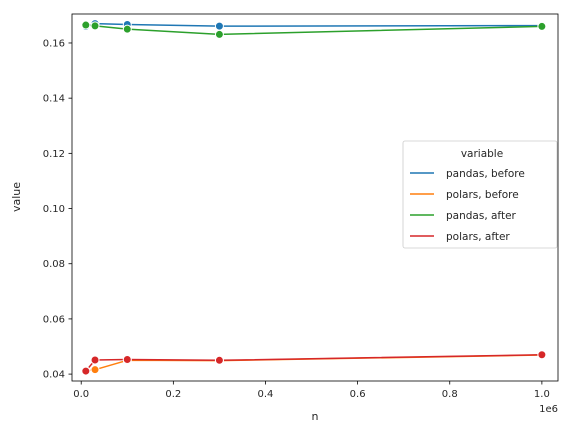 The image size is (576, 432). Describe the element at coordinates (450, 394) in the screenshot. I see `x-tick-label: 0.8` at that location.